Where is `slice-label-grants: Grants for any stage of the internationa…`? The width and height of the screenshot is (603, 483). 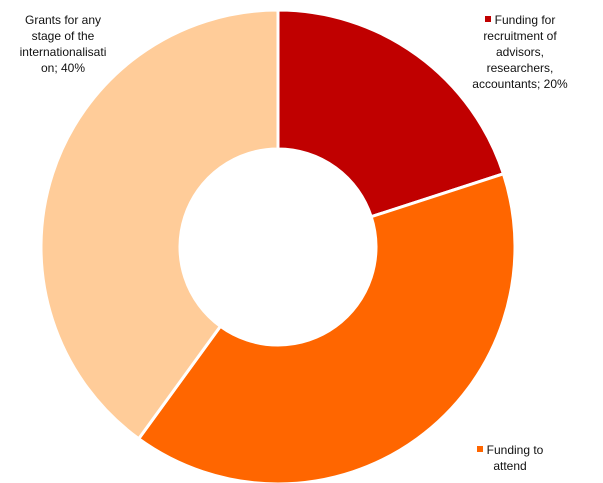
slice-label-grants: Grants for any stage of the internationa… is located at coordinates (63, 44).